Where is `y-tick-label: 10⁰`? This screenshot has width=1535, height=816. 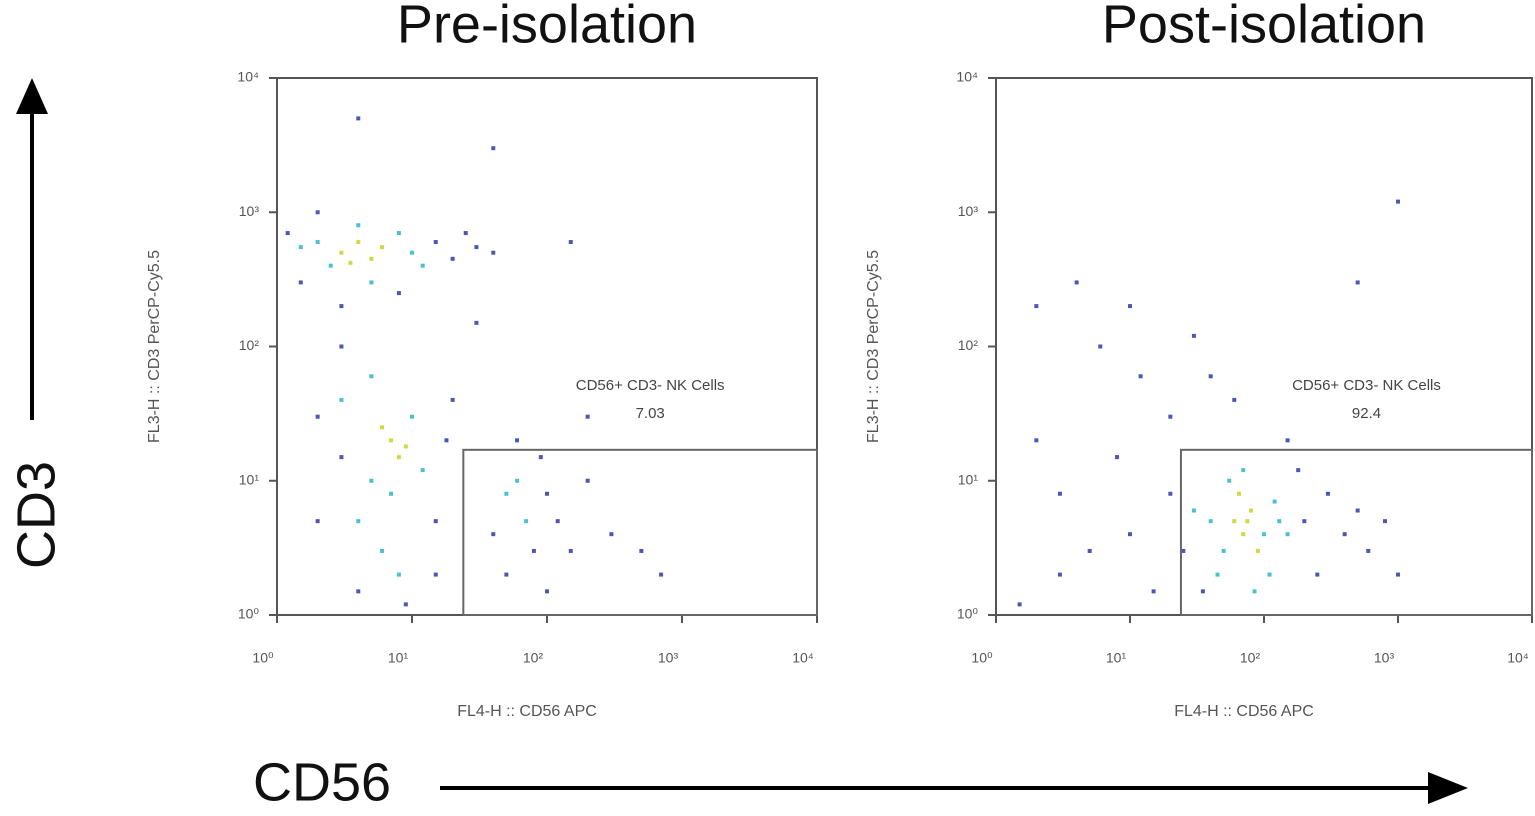 y-tick-label: 10⁰ is located at coordinates (249, 614).